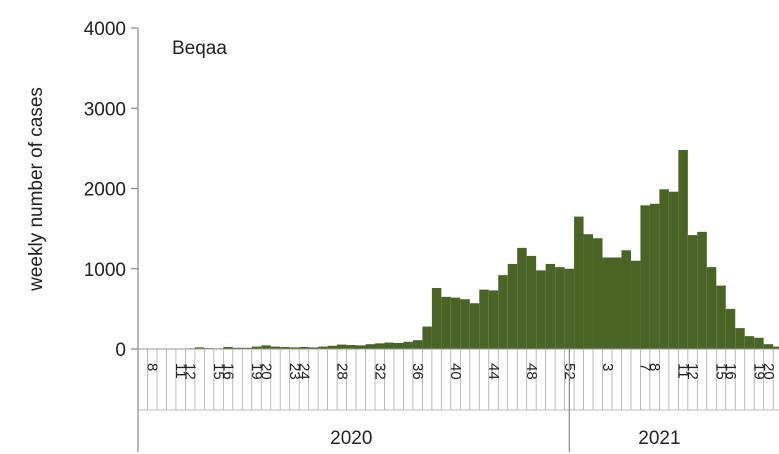  I want to click on x-tick-label: 32, so click(379, 371).